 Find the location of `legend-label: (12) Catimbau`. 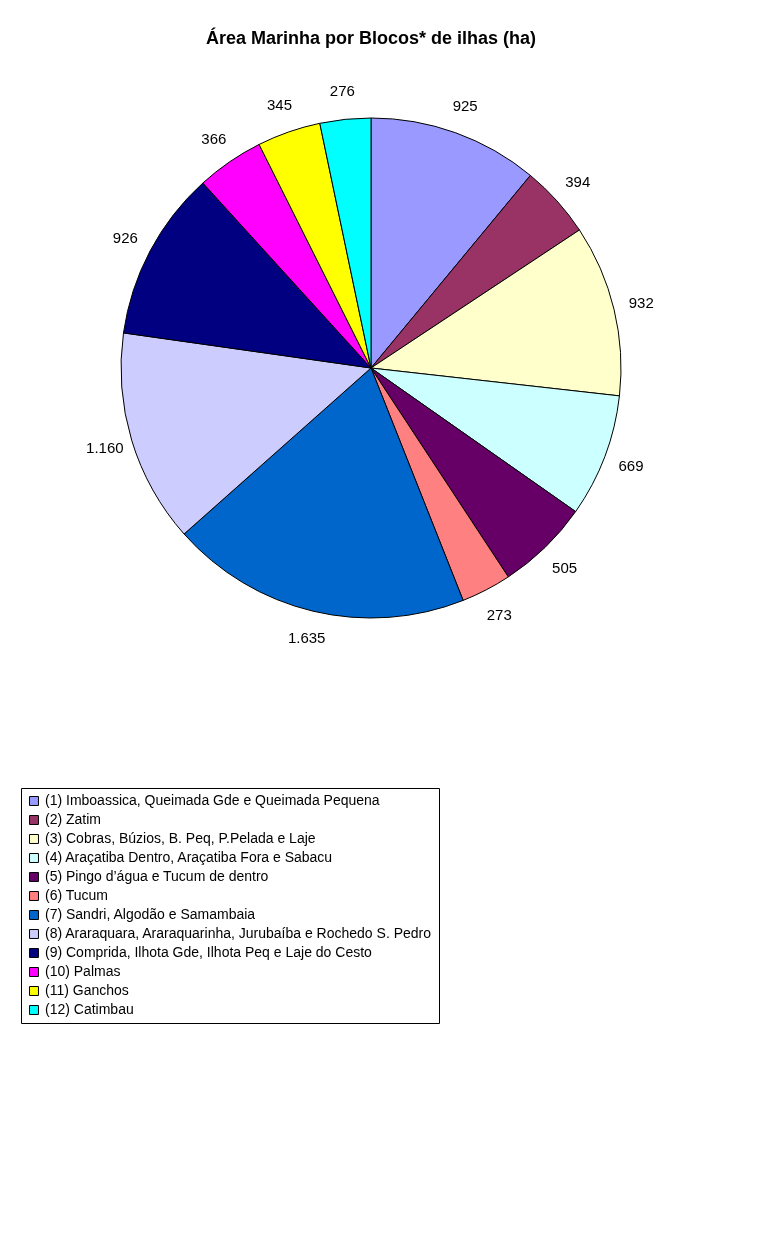

legend-label: (12) Catimbau is located at coordinates (89, 1009).